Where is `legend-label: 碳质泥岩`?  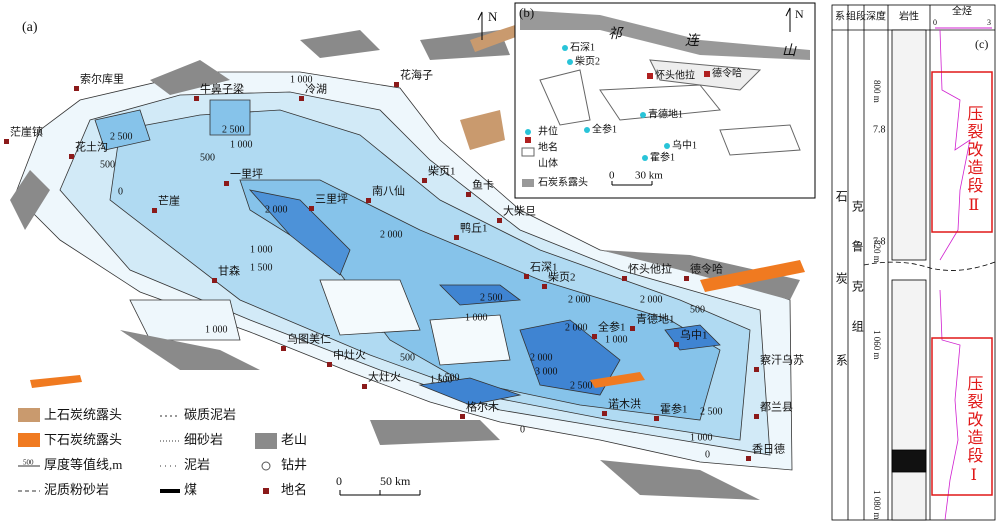 legend-label: 碳质泥岩 is located at coordinates (210, 414).